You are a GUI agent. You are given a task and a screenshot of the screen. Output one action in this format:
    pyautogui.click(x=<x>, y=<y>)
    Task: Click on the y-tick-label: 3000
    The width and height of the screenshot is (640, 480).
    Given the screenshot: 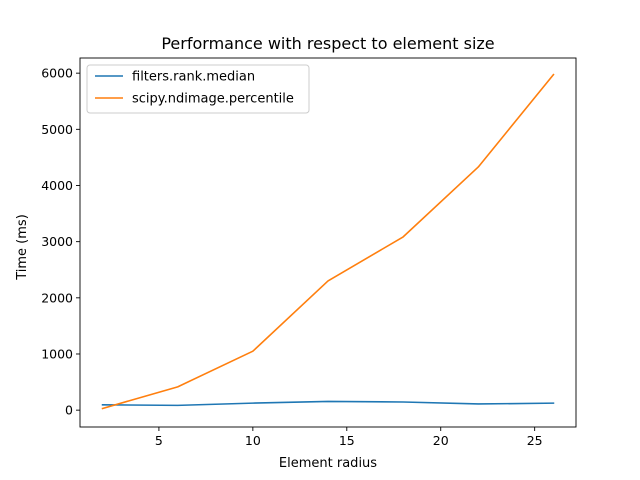 What is the action you would take?
    pyautogui.click(x=57, y=241)
    